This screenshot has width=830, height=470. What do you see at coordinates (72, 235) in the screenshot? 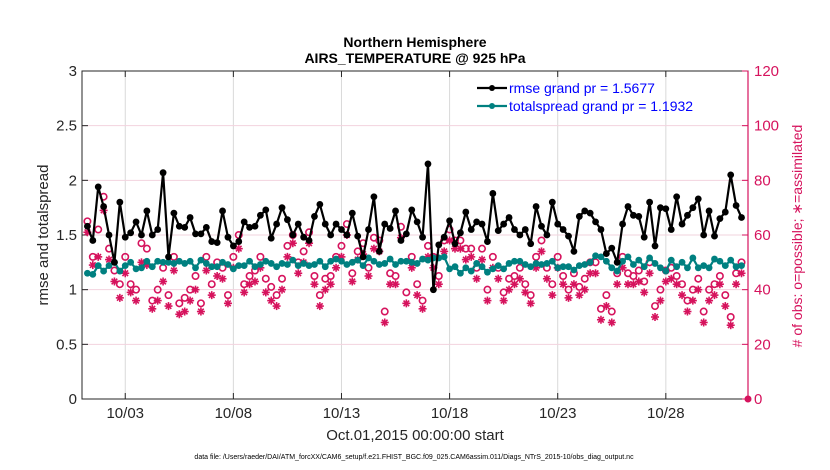
I see `y-axis-ticks: 0 0.5 1 1.5 2 2.5 3` at bounding box center [72, 235].